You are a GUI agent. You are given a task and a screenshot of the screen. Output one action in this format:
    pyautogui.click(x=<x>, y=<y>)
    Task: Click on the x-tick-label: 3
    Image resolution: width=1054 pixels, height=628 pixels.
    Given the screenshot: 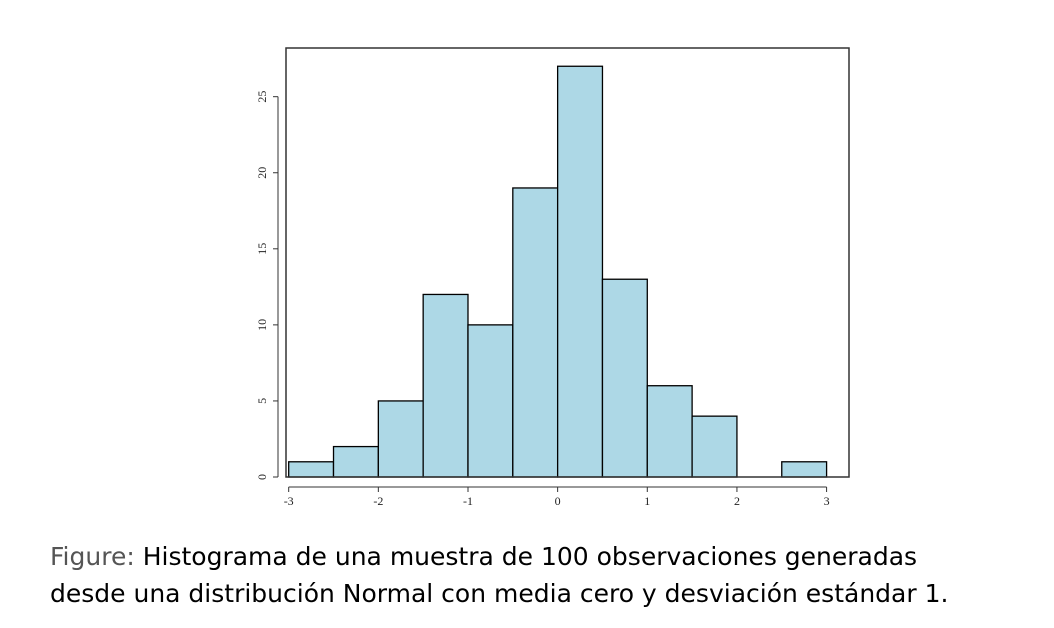 What is the action you would take?
    pyautogui.click(x=827, y=501)
    